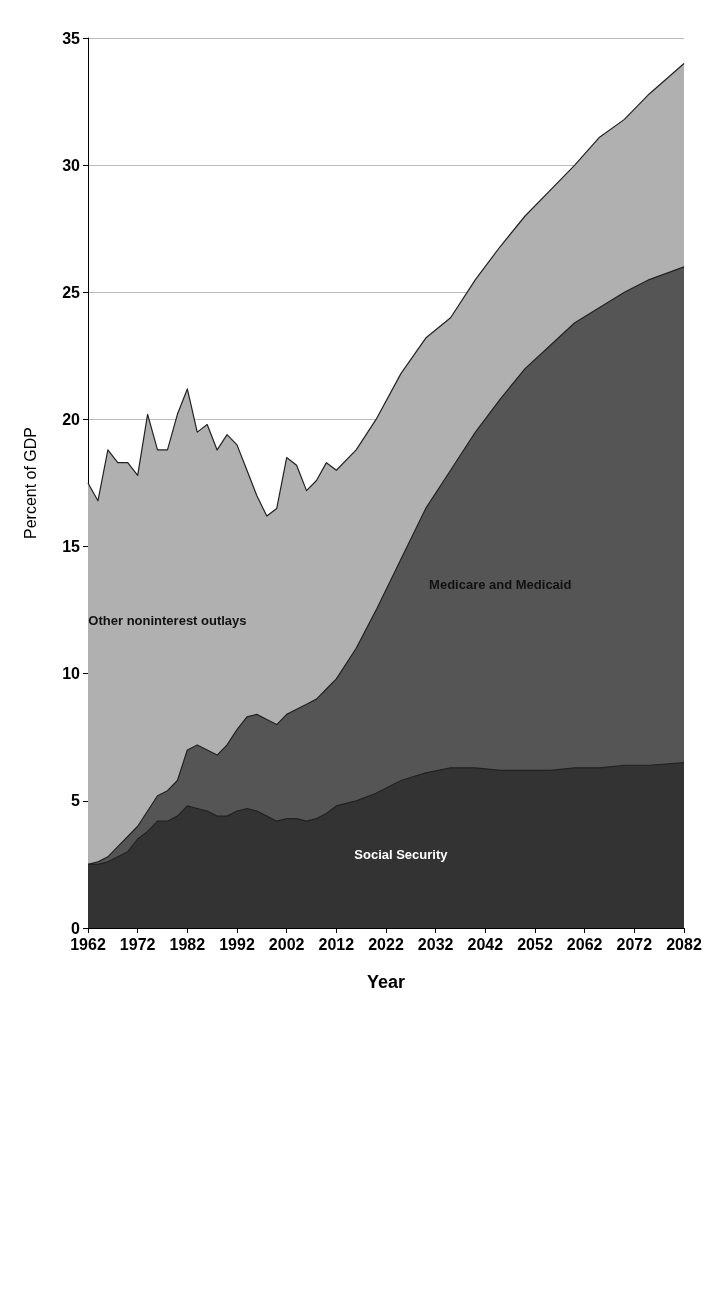 This screenshot has height=1304, width=722. Describe the element at coordinates (435, 944) in the screenshot. I see `x-tick-label: 2032` at that location.